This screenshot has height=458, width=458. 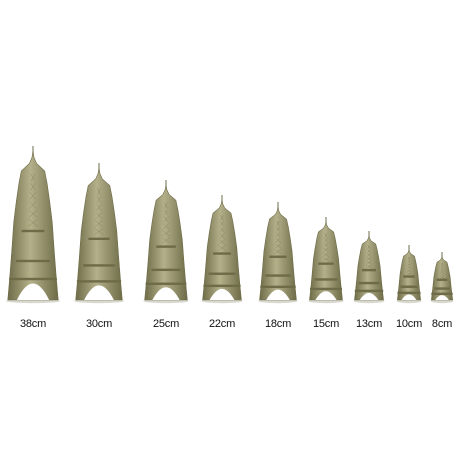 What do you see at coordinates (99, 233) in the screenshot?
I see `eiffel-tower-30cm` at bounding box center [99, 233].